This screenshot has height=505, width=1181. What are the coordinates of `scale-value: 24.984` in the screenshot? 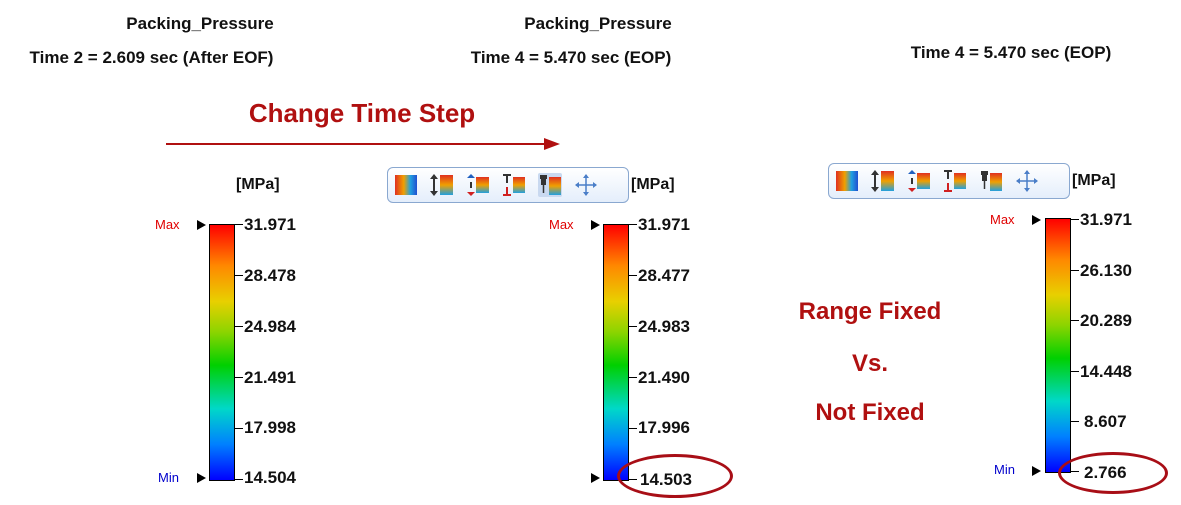 It's located at (270, 326).